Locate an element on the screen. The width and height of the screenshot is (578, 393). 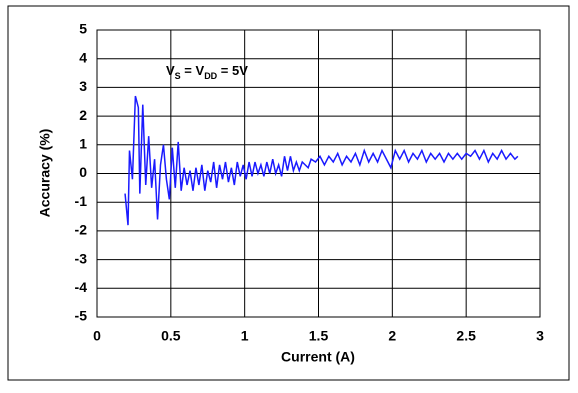
x-tick-label: 1.5 is located at coordinates (319, 336).